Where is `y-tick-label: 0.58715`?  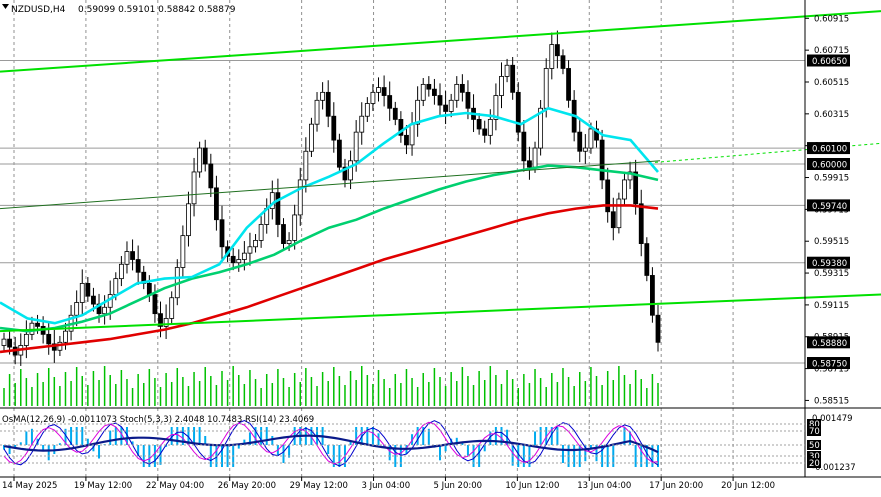 y-tick-label: 0.58715 is located at coordinates (831, 370).